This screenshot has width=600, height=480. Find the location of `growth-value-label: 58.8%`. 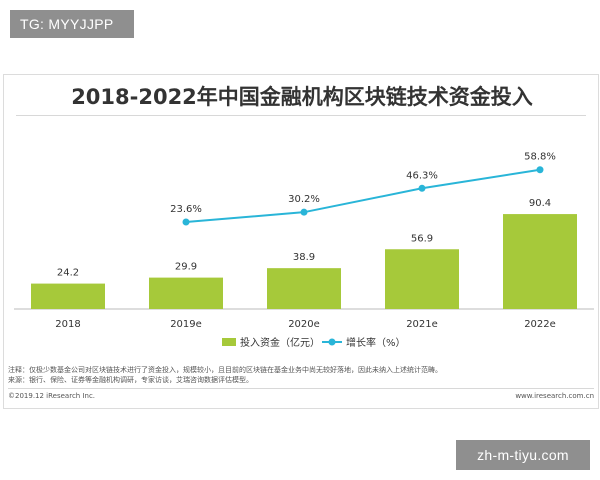

growth-value-label: 58.8% is located at coordinates (540, 157).